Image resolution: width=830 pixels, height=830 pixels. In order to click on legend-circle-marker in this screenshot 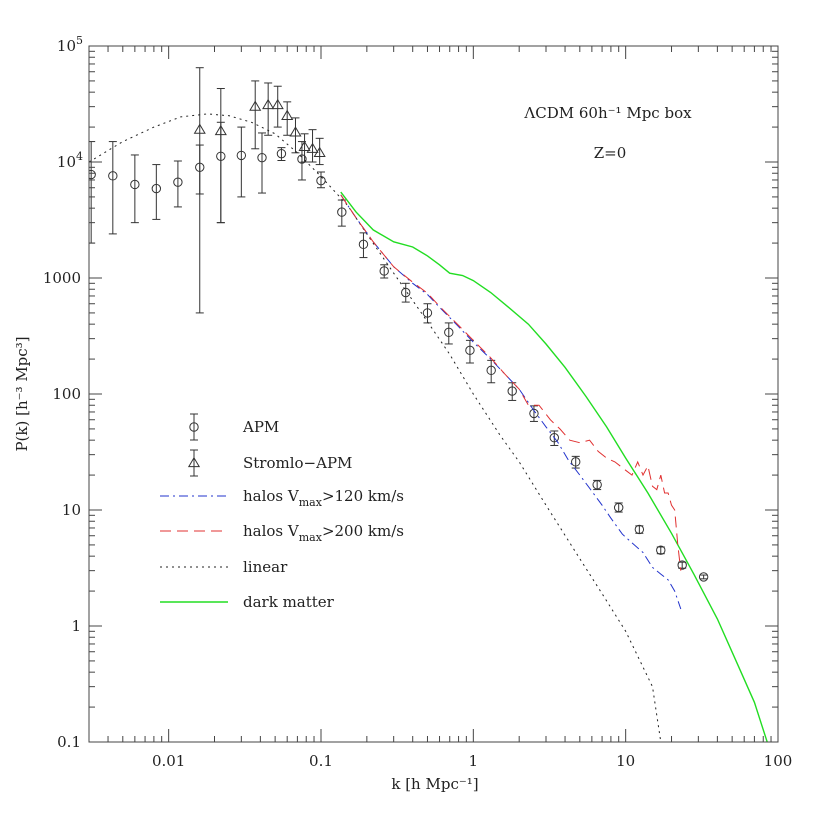, I will do `click(194, 427)`.